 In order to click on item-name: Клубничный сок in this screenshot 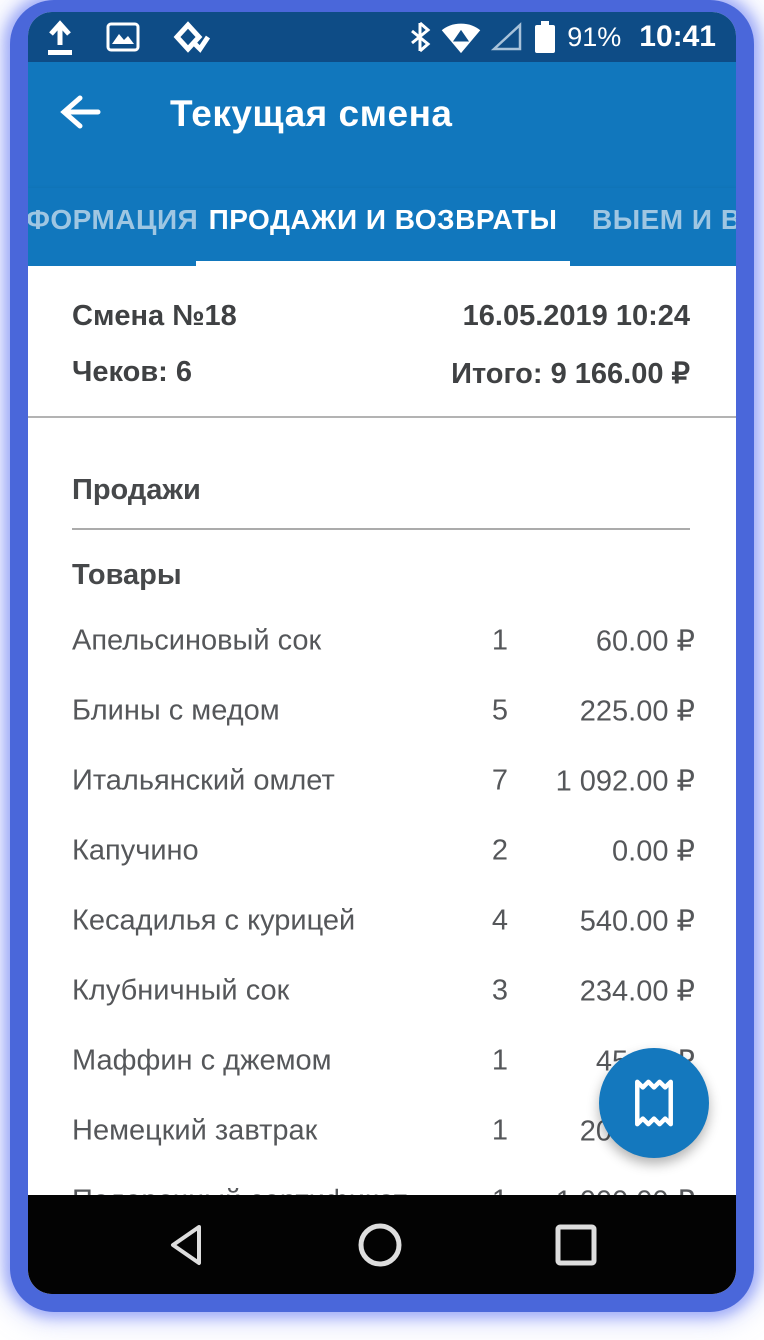, I will do `click(181, 990)`.